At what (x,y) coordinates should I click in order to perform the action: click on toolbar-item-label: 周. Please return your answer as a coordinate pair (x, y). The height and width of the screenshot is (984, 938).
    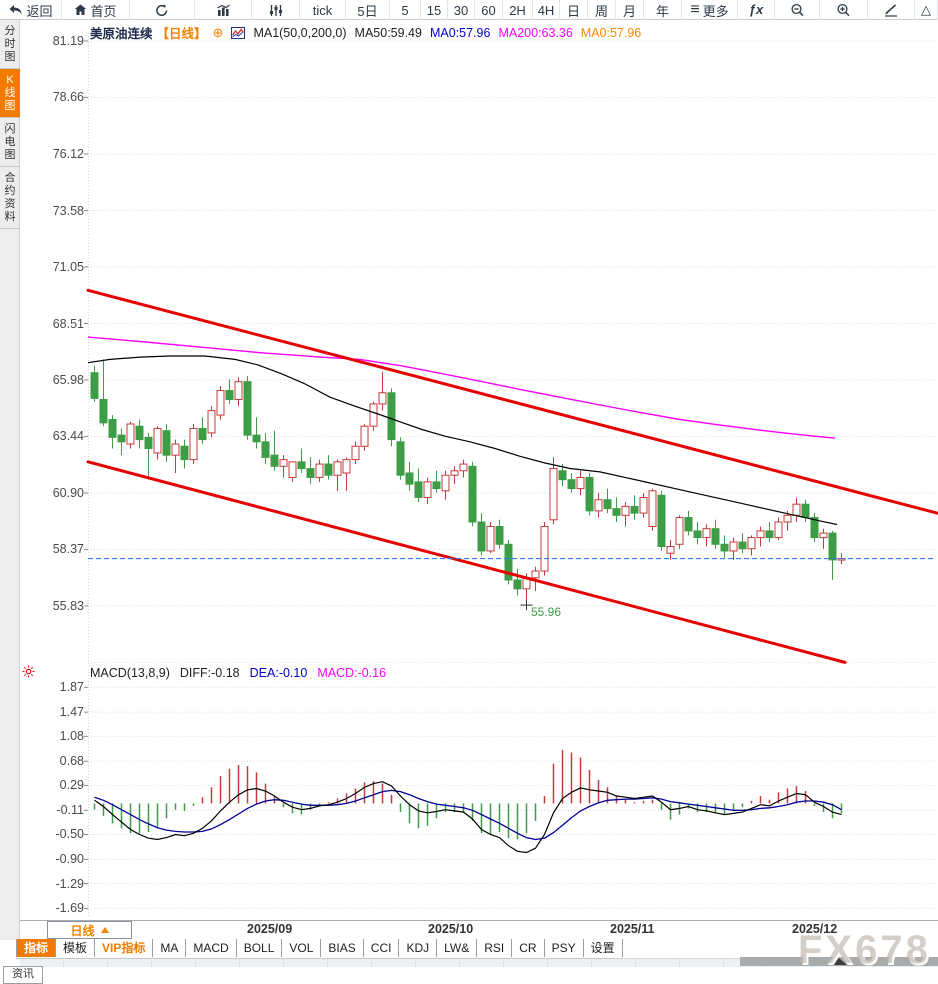
    Looking at the image, I should click on (601, 11).